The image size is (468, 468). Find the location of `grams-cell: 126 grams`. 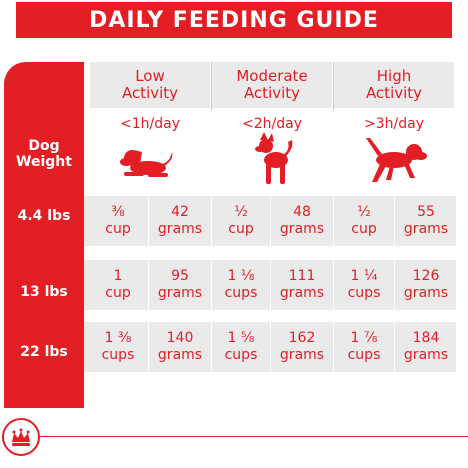

grams-cell: 126 grams is located at coordinates (426, 285).